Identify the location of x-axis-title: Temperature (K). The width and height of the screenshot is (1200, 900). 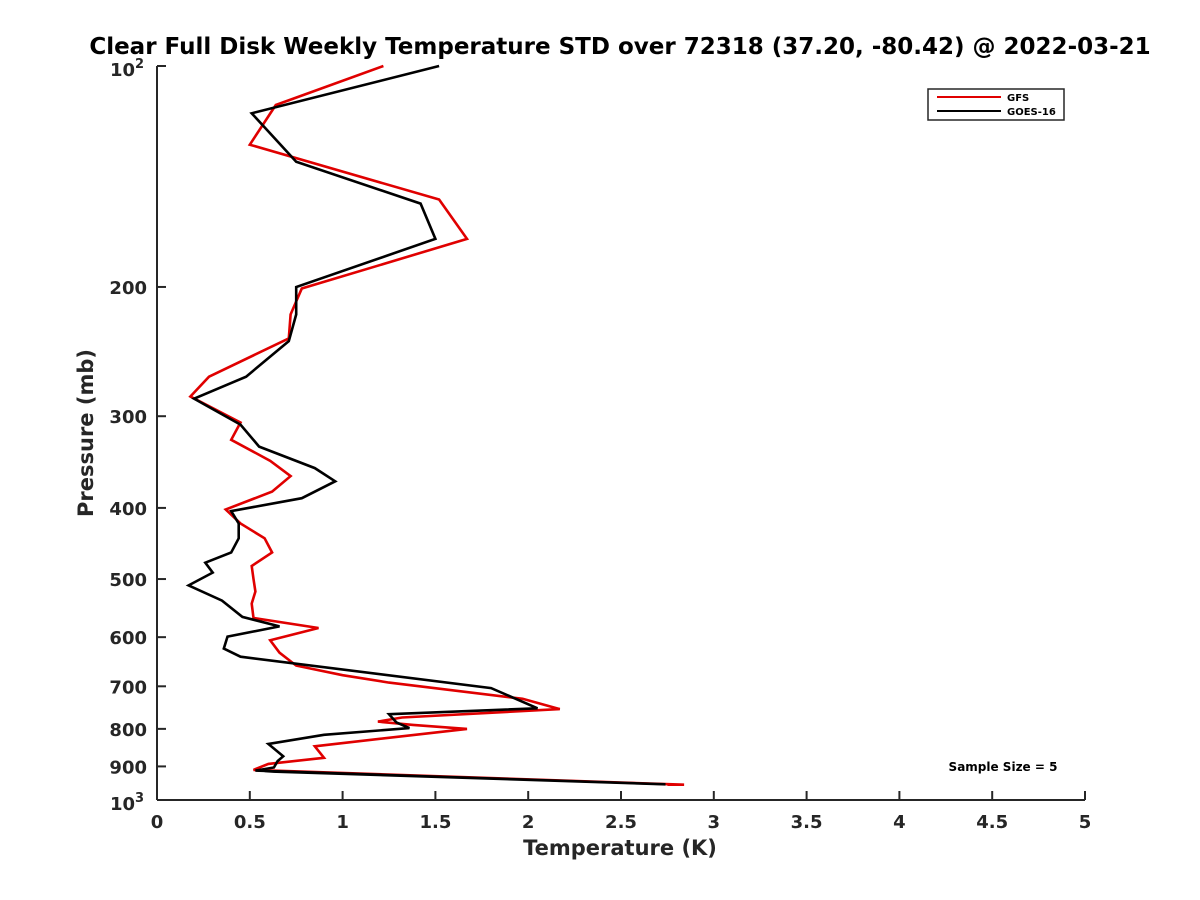
(620, 848).